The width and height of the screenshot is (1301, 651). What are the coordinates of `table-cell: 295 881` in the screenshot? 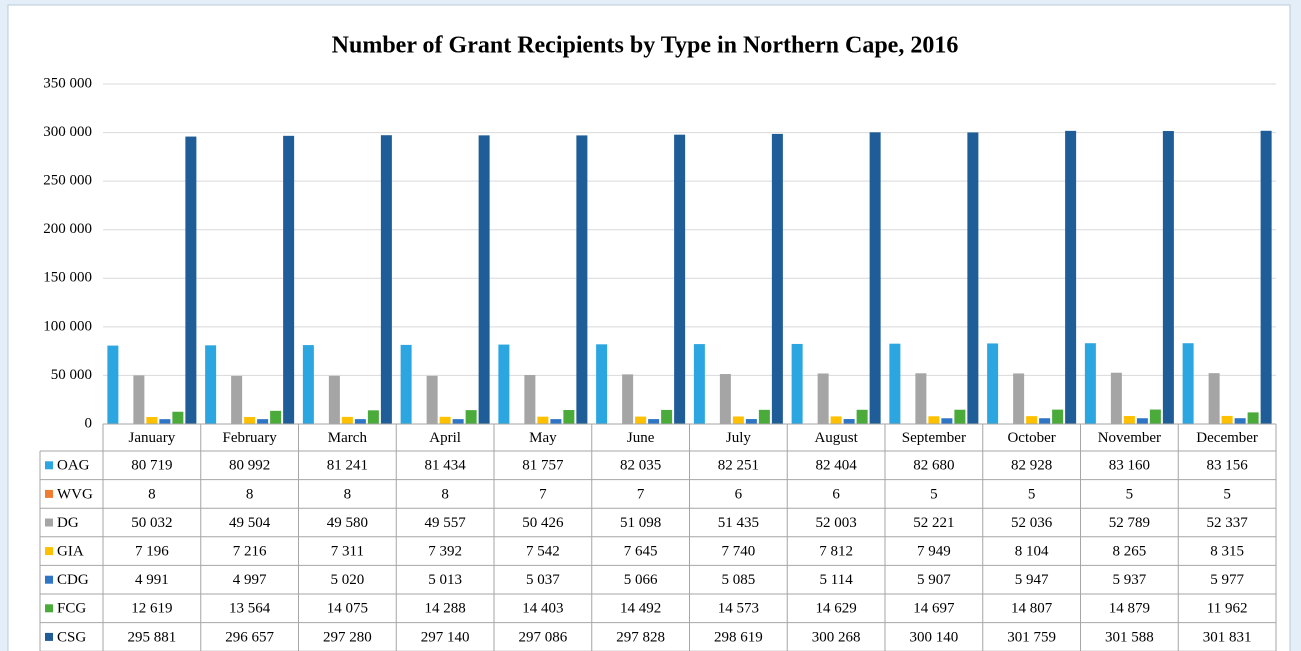 It's located at (152, 637).